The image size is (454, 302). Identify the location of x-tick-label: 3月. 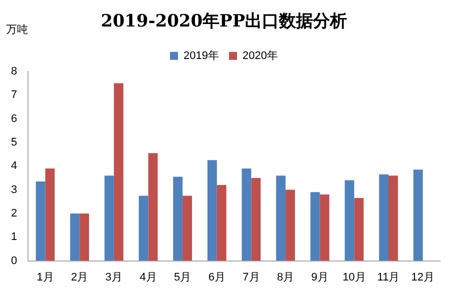
(113, 277).